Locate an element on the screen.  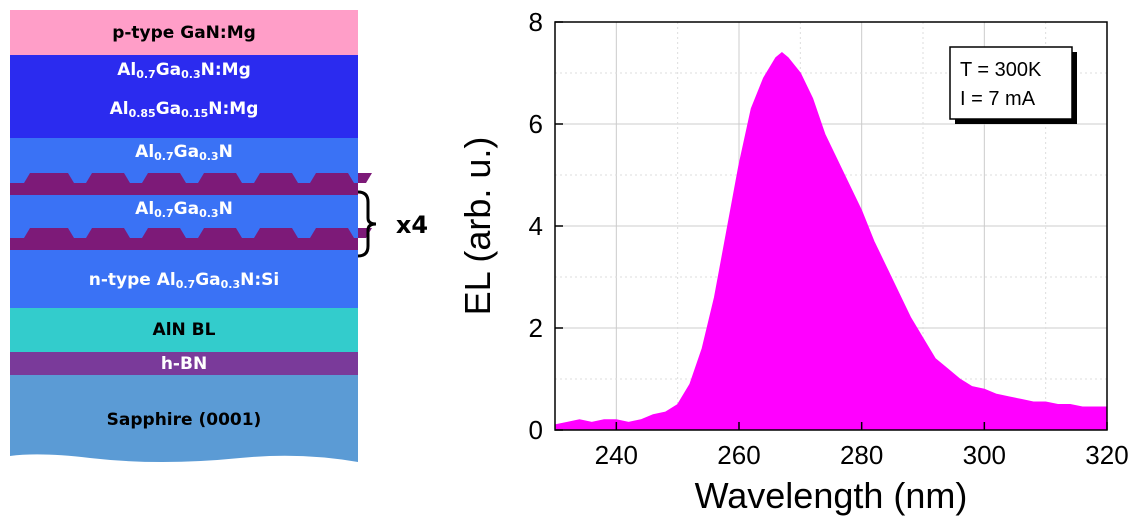
layer-label: Sapphire (0001) is located at coordinates (184, 420).